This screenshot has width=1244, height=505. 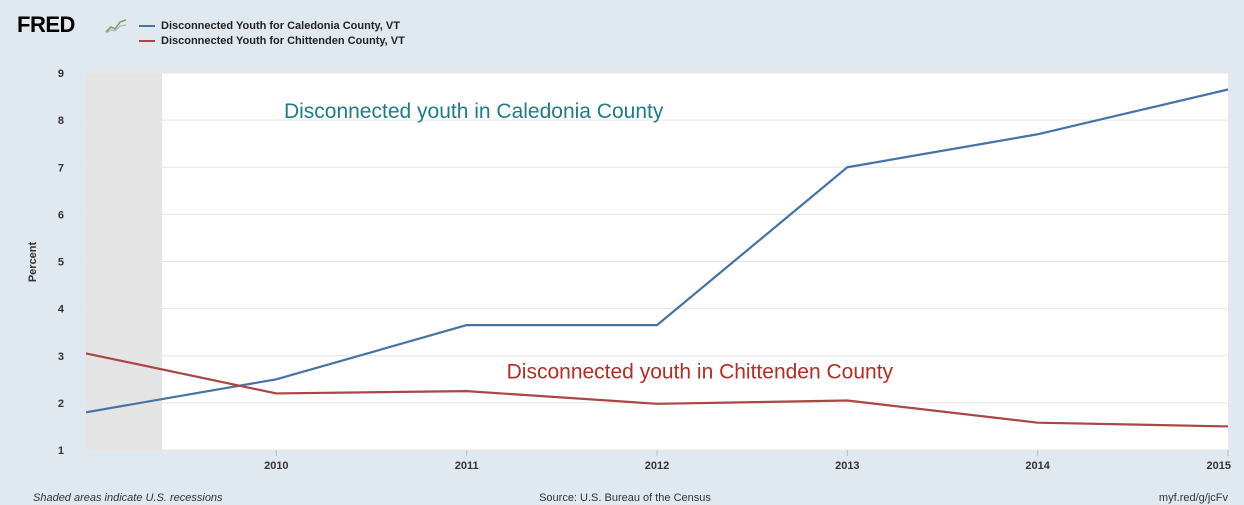 I want to click on x-tick-label: 2014, so click(x=1037, y=466).